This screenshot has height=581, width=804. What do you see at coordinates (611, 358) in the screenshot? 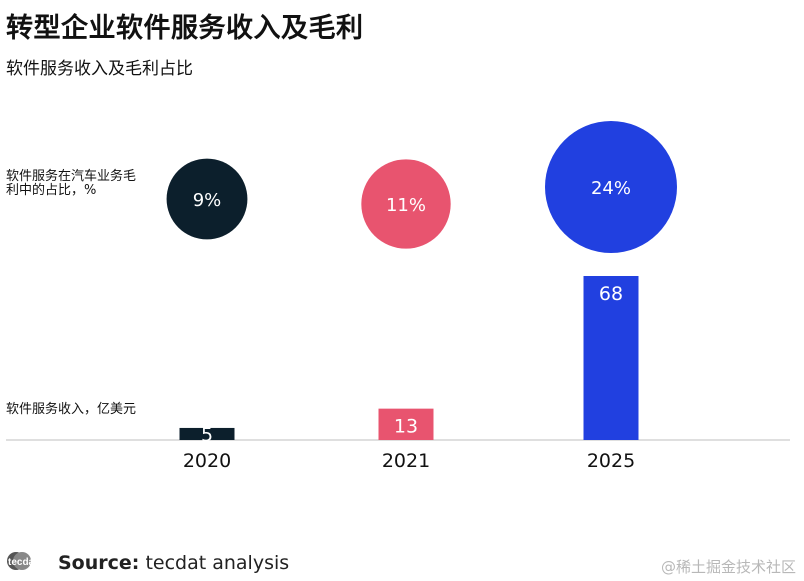
I see `bar-2025` at bounding box center [611, 358].